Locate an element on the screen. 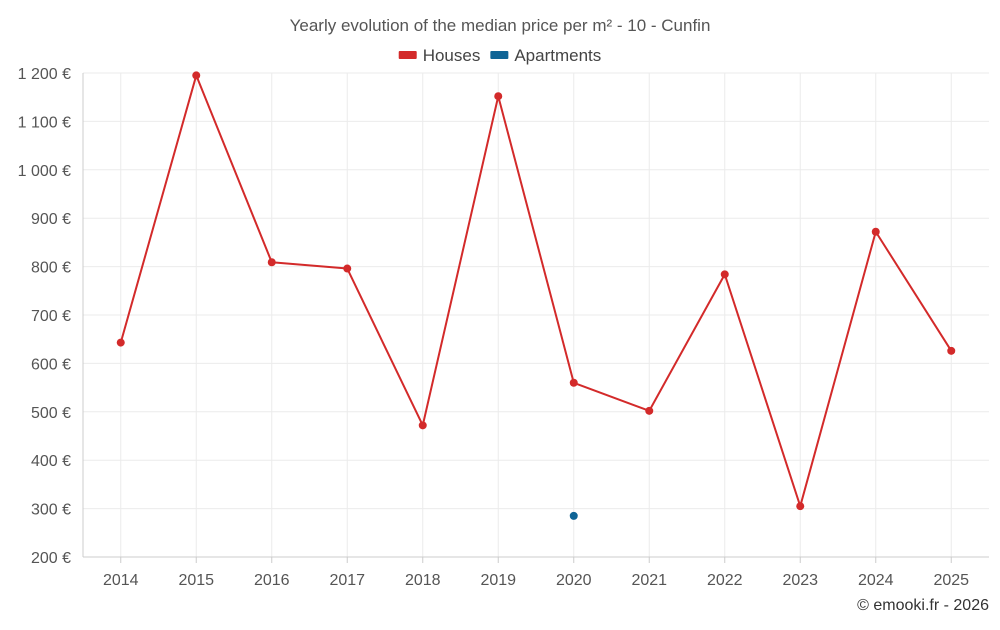  y-tick-label: 200 € is located at coordinates (51, 558).